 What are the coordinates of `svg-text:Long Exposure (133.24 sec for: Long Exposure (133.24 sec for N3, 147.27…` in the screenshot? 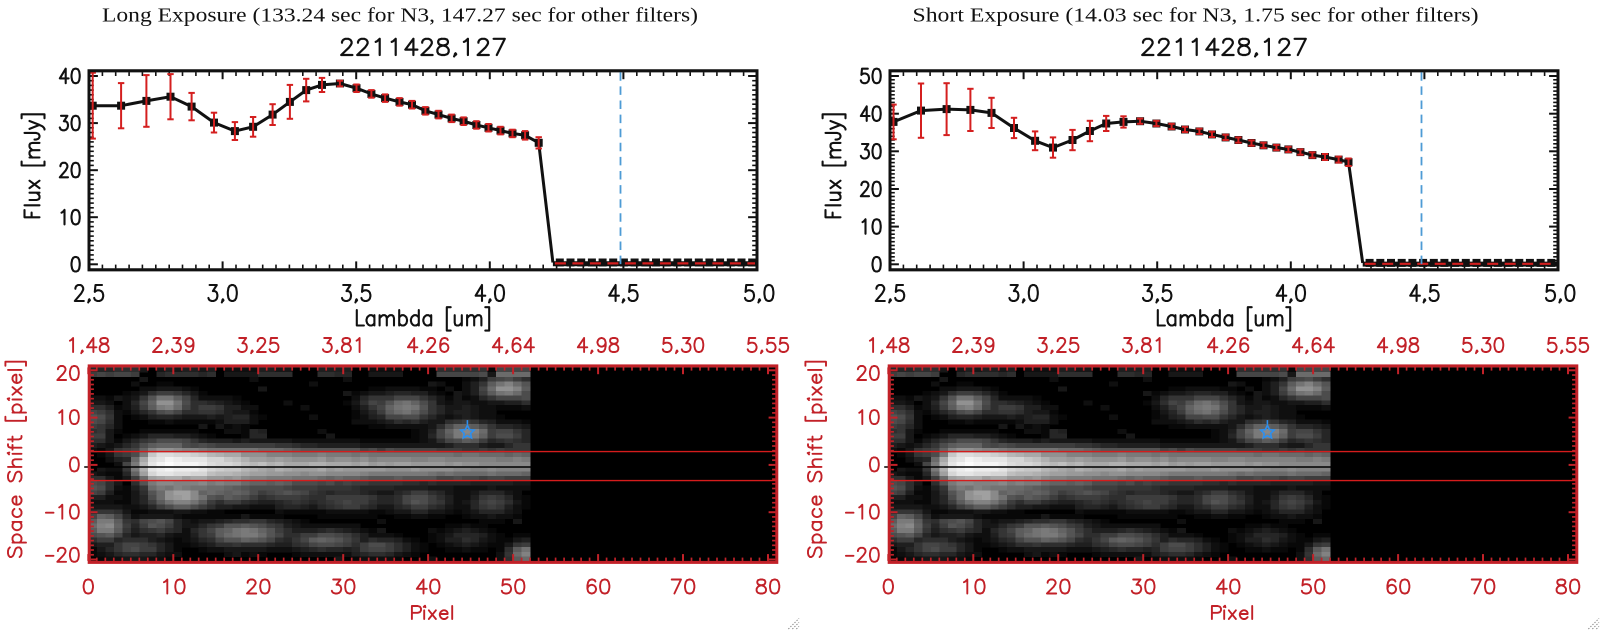 It's located at (400, 16).